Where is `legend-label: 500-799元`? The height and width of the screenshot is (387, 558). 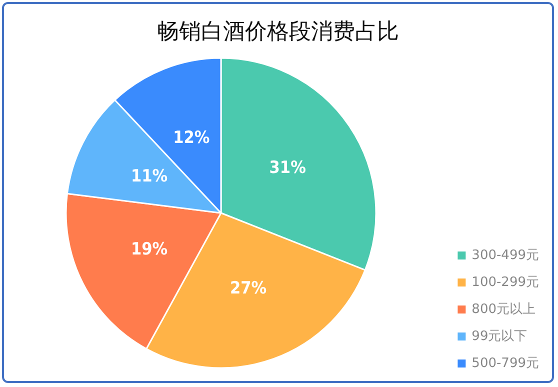
legend-label: 500-799元 is located at coordinates (506, 363).